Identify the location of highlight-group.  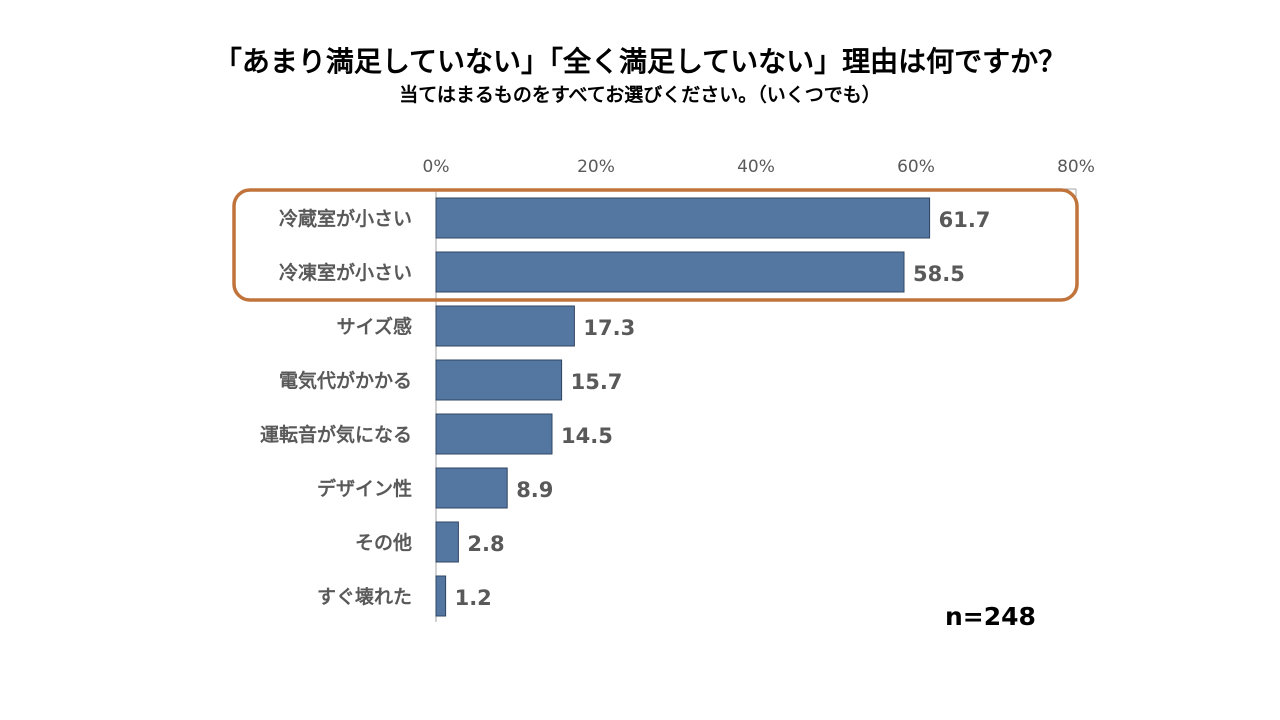
(655, 245).